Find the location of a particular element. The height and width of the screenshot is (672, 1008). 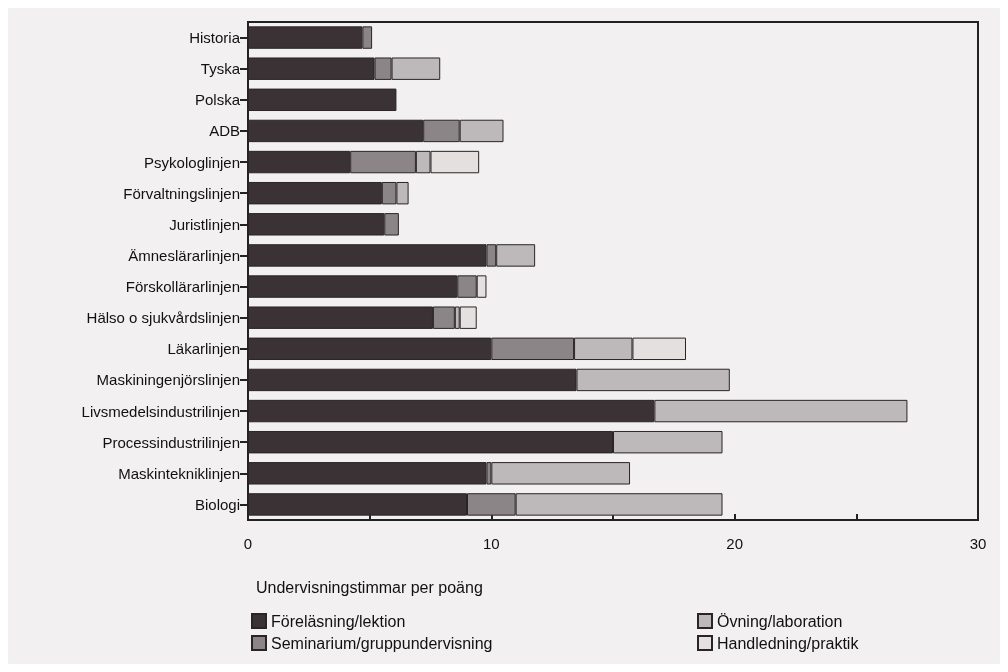

bar is located at coordinates (468, 317).